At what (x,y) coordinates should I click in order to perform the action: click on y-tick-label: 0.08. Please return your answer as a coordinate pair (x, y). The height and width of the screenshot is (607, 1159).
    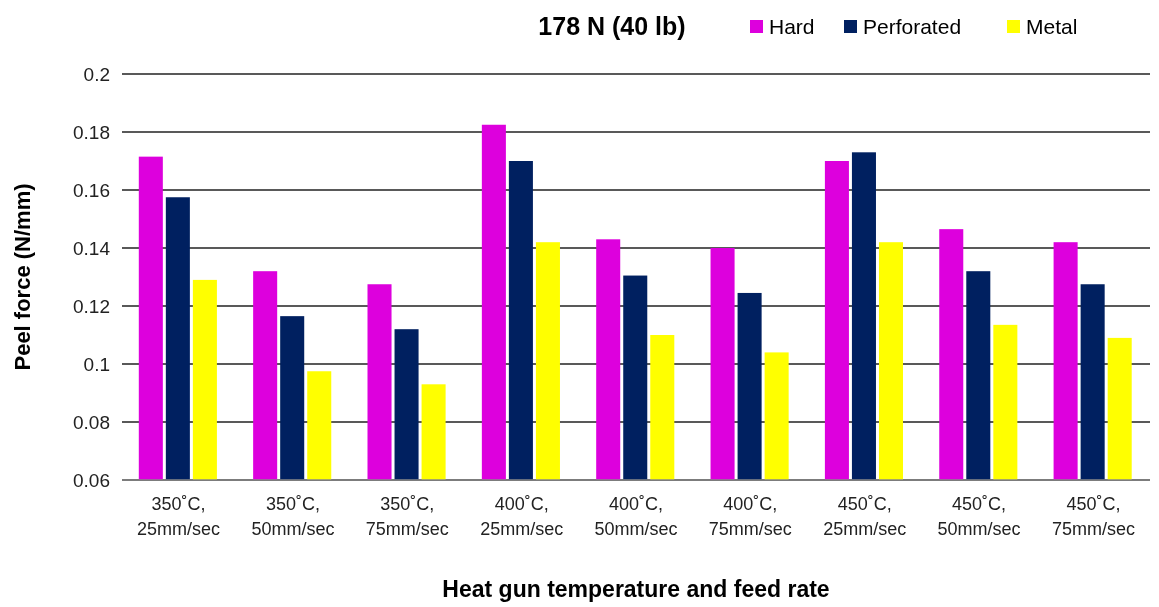
    Looking at the image, I should click on (91, 422).